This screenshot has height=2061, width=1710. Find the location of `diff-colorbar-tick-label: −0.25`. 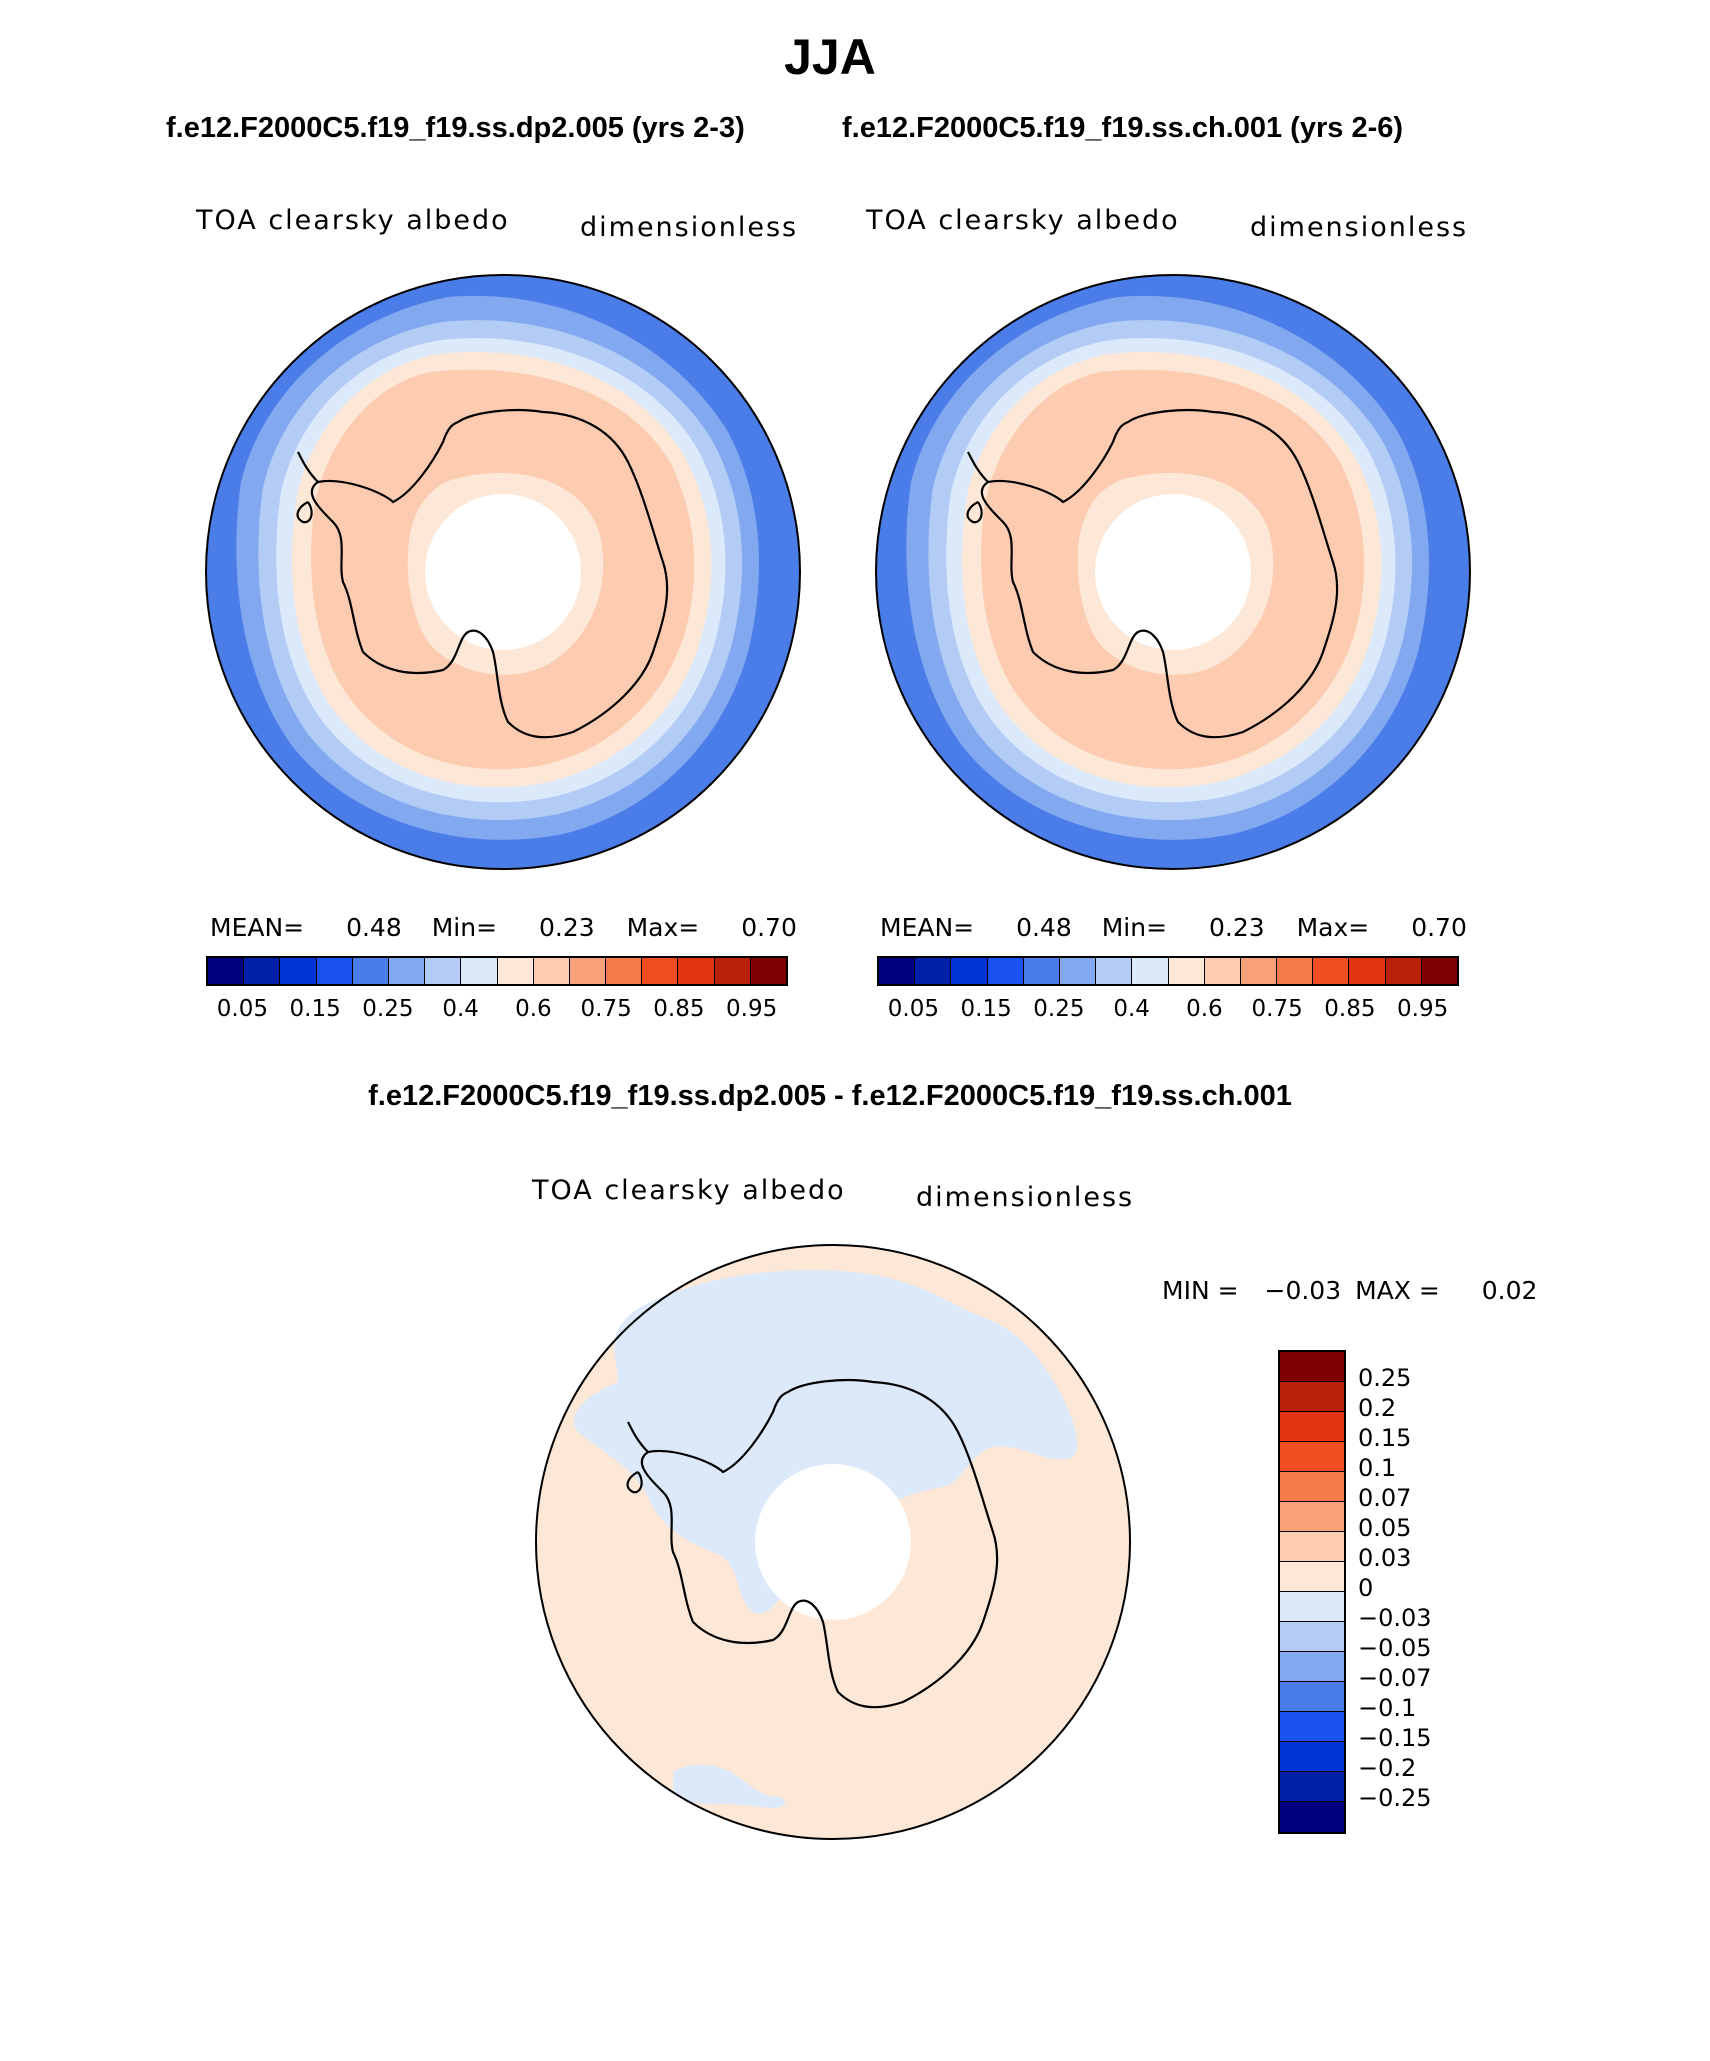

diff-colorbar-tick-label: −0.25 is located at coordinates (1395, 1798).